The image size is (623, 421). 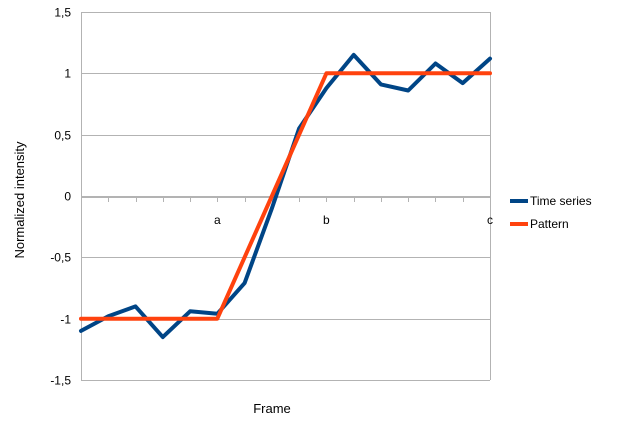 What do you see at coordinates (67, 74) in the screenshot?
I see `y-tick-label: 1` at bounding box center [67, 74].